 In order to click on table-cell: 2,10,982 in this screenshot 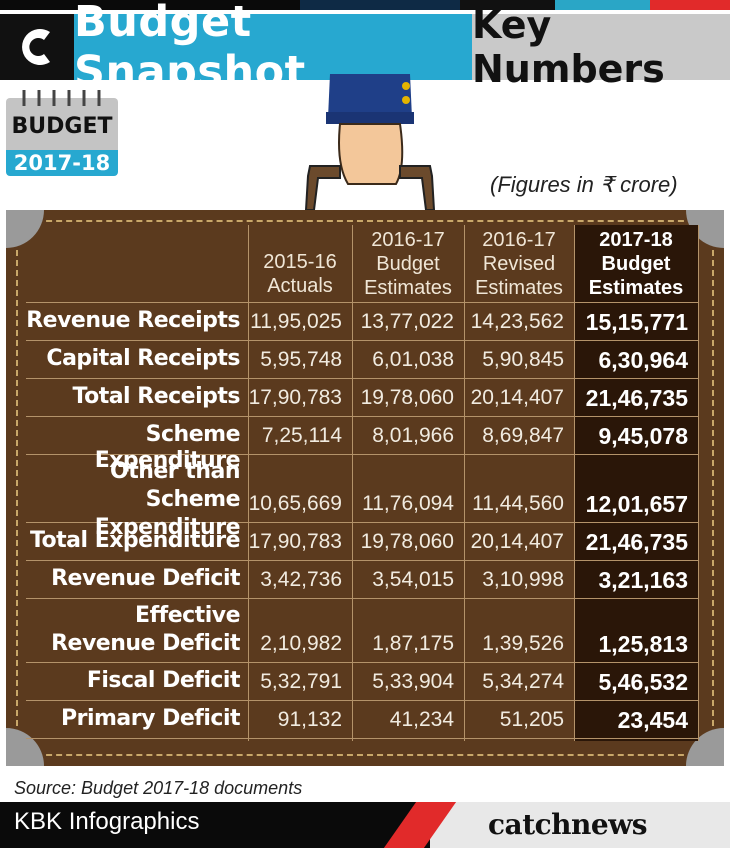, I will do `click(301, 643)`.